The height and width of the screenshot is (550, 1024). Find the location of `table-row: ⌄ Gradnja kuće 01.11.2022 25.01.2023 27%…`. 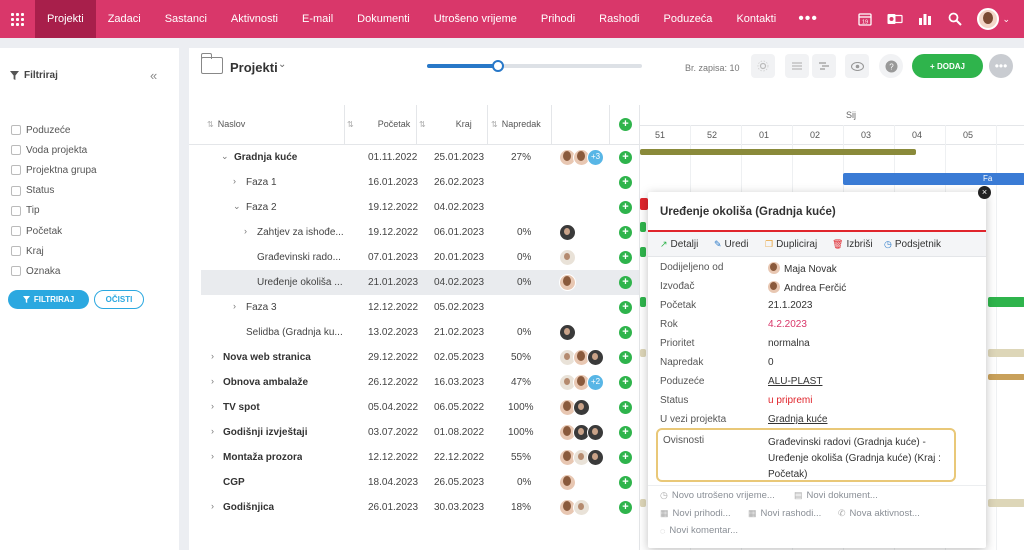

table-row: ⌄ Gradnja kuće 01.11.2022 25.01.2023 27%… is located at coordinates (420, 157).